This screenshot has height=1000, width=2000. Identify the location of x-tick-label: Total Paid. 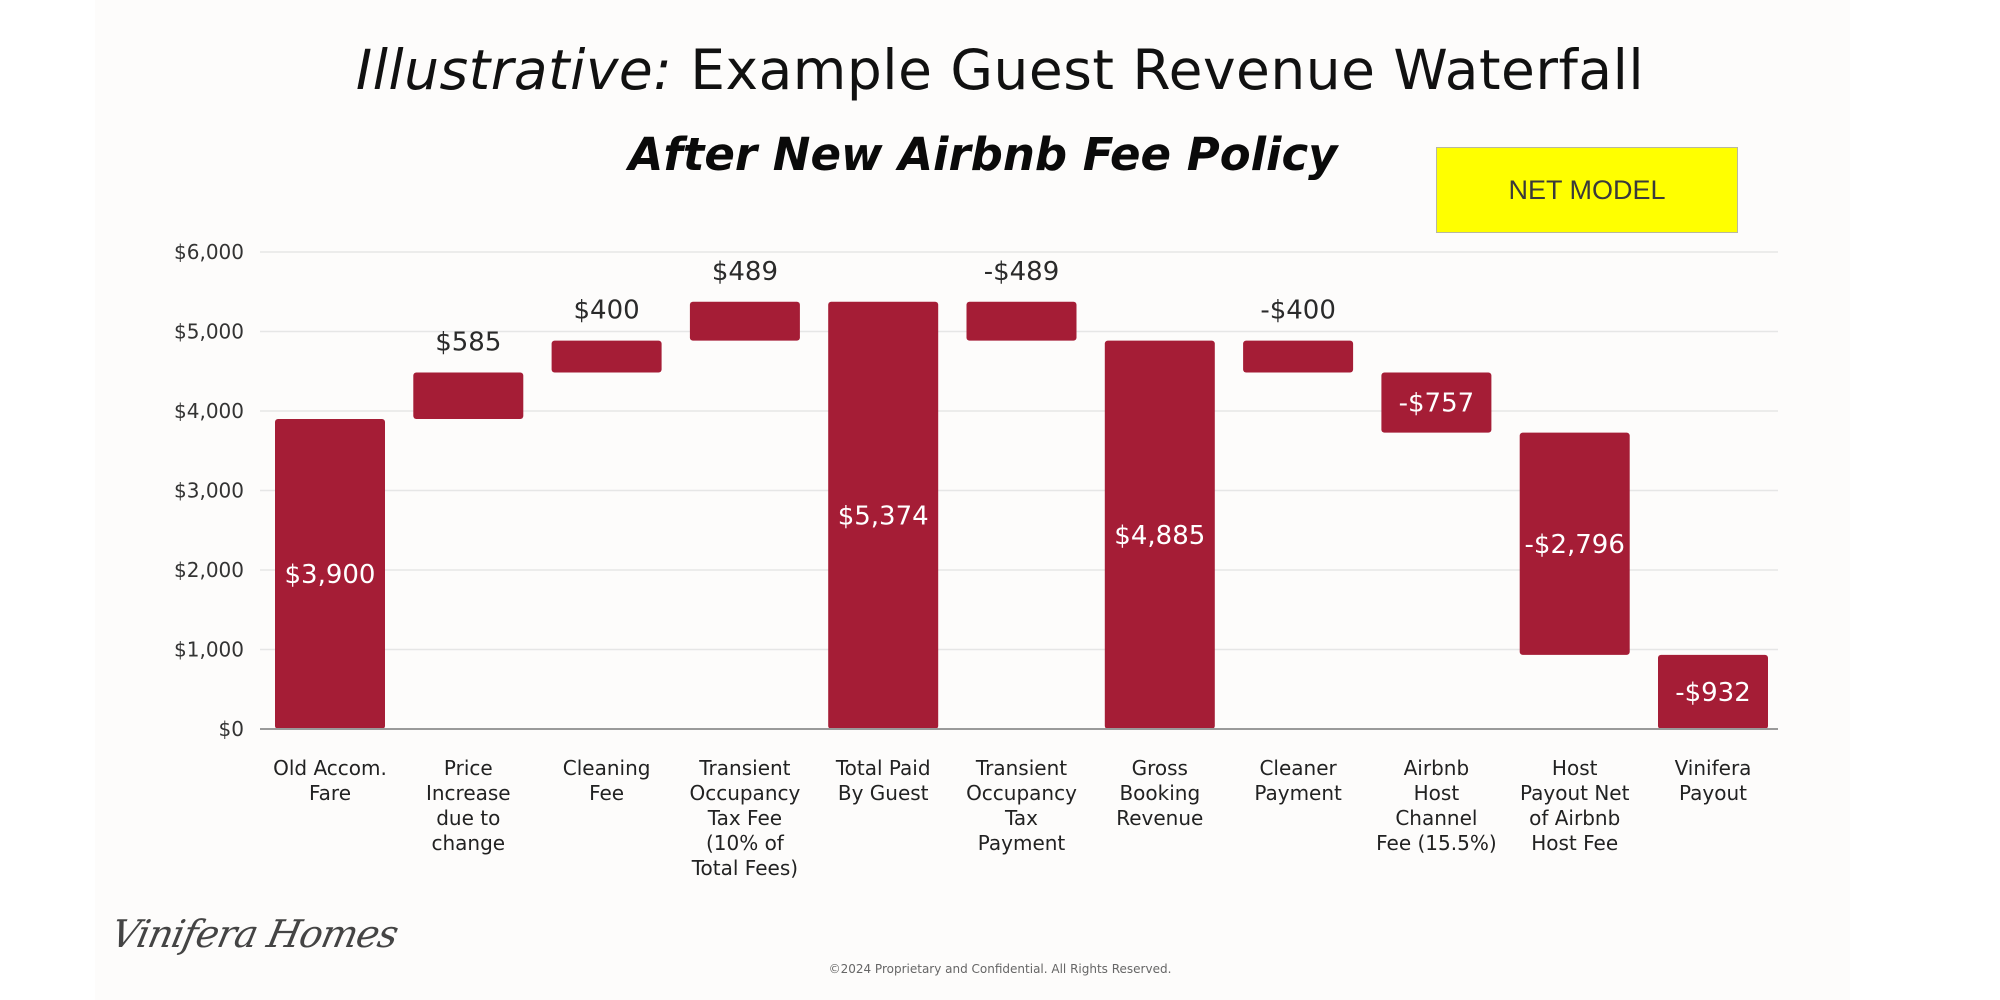
(883, 768).